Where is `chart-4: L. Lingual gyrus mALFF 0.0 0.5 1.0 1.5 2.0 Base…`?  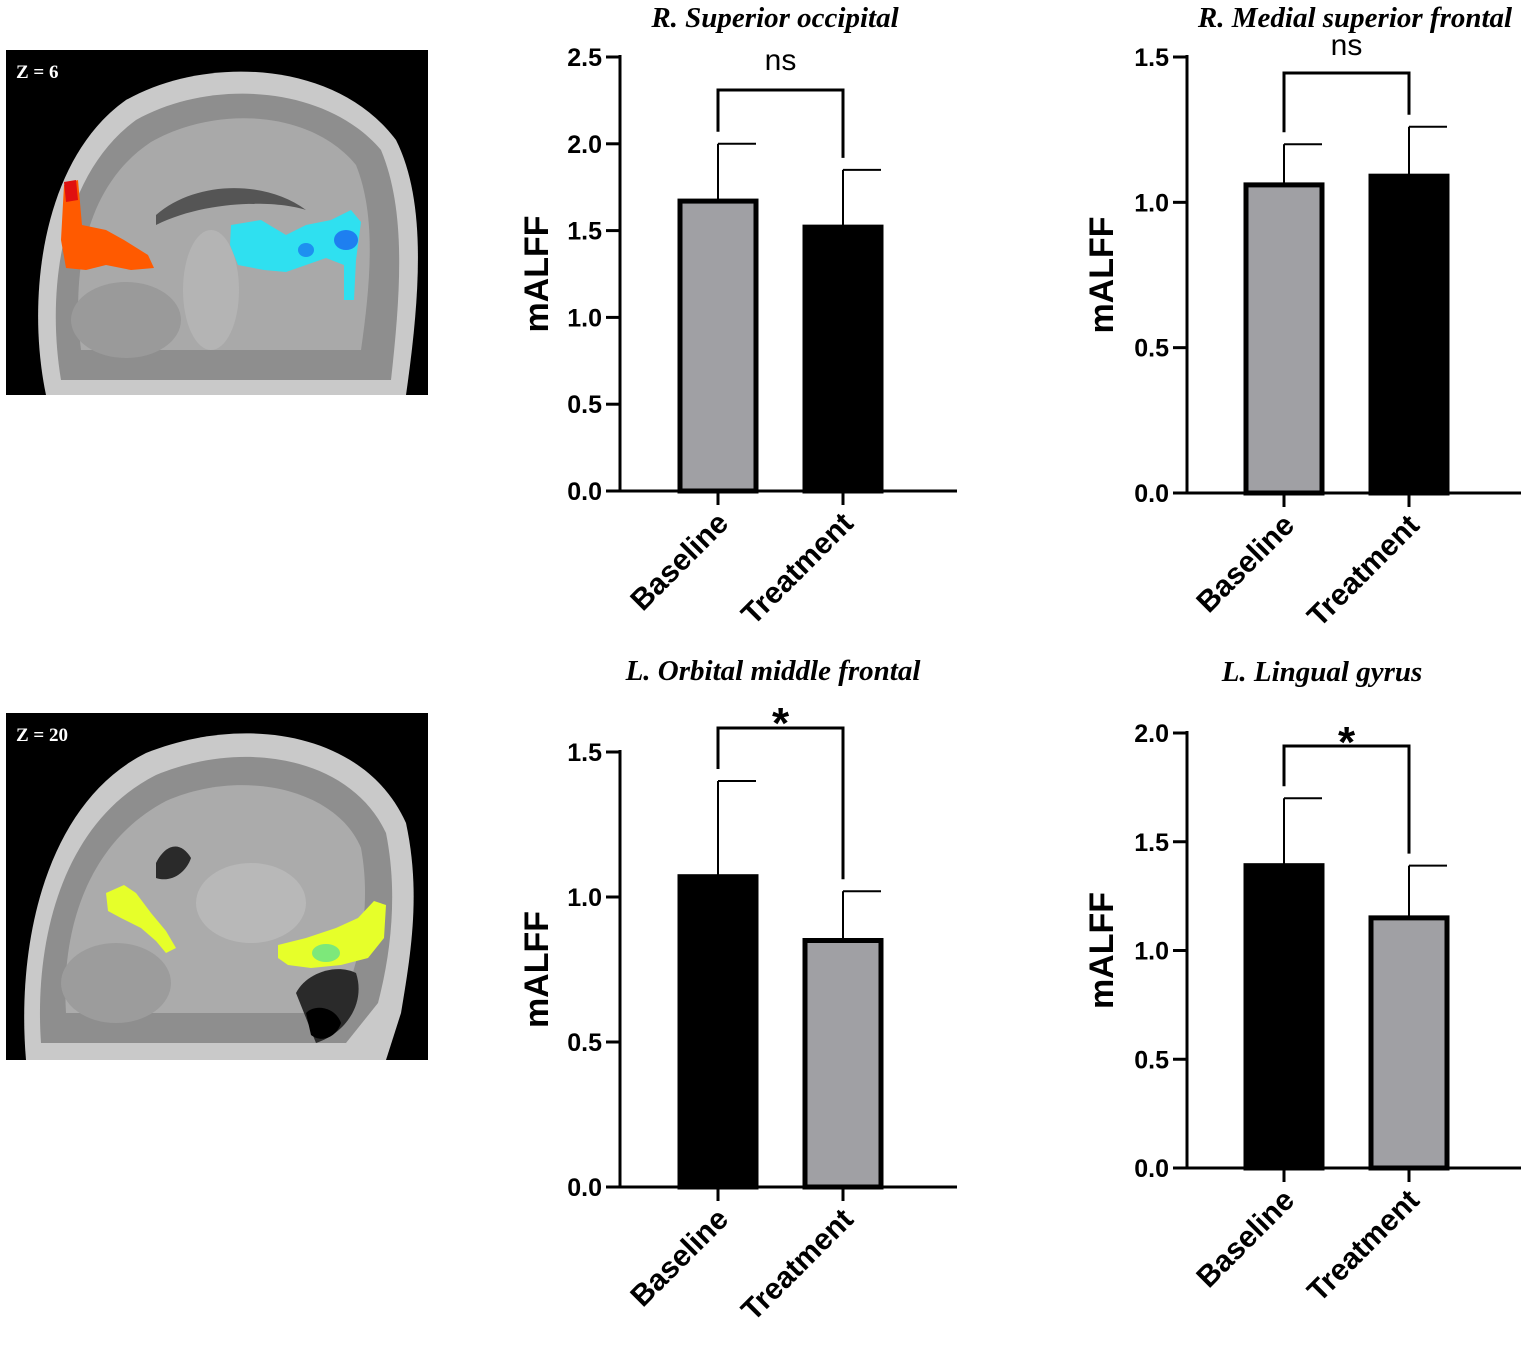 chart-4: L. Lingual gyrus mALFF 0.0 0.5 1.0 1.5 2.0 Base… is located at coordinates (1302, 982).